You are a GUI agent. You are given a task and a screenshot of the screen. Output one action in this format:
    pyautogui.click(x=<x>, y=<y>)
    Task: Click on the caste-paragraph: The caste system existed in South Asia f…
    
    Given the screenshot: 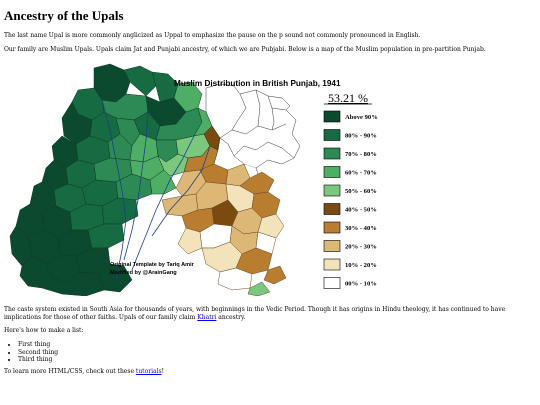 What is the action you would take?
    pyautogui.click(x=270, y=313)
    